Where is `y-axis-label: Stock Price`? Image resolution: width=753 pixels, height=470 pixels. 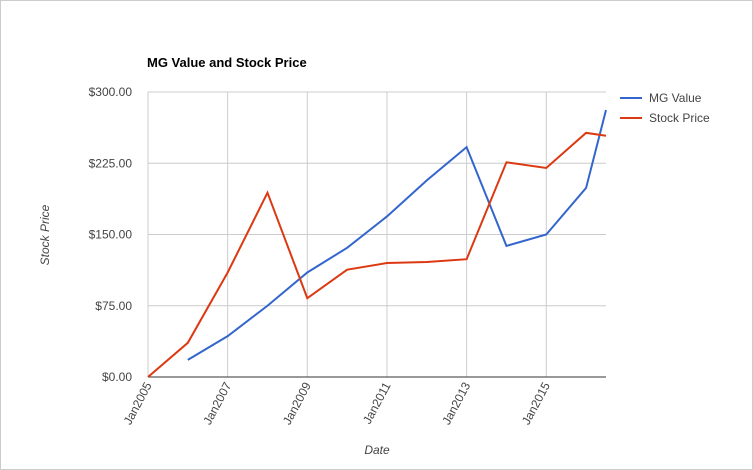 y-axis-label: Stock Price is located at coordinates (45, 234).